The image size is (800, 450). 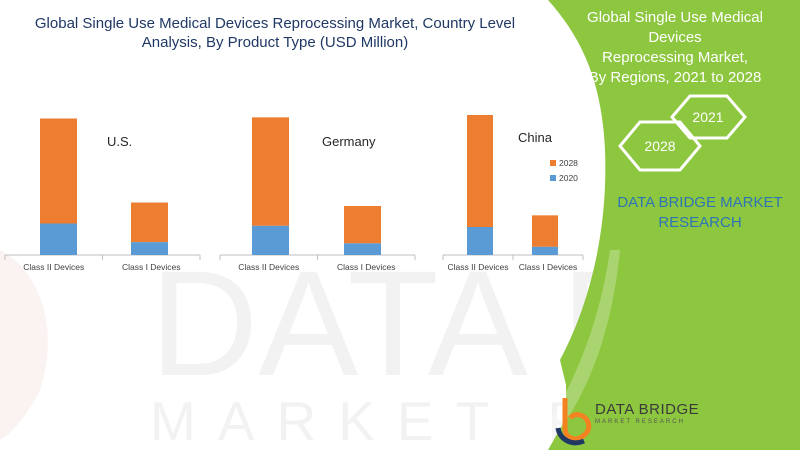 What do you see at coordinates (119, 141) in the screenshot?
I see `chart-title: U.S.` at bounding box center [119, 141].